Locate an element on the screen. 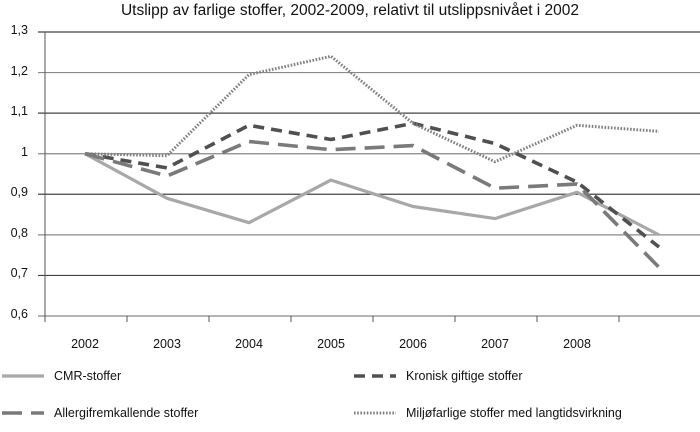 The image size is (700, 432). y-tick-label: 0,9 is located at coordinates (19, 192).